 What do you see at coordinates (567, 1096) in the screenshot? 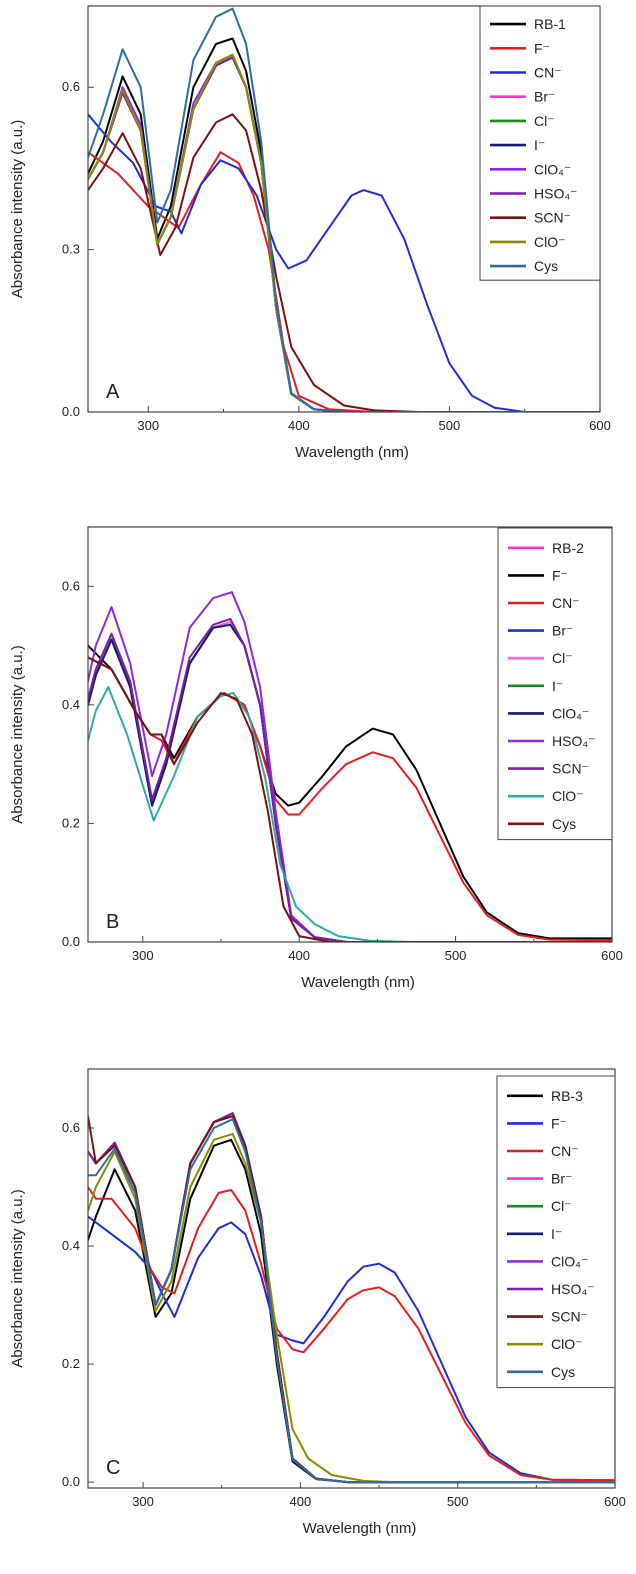
I see `legend-label: RB-3` at bounding box center [567, 1096].